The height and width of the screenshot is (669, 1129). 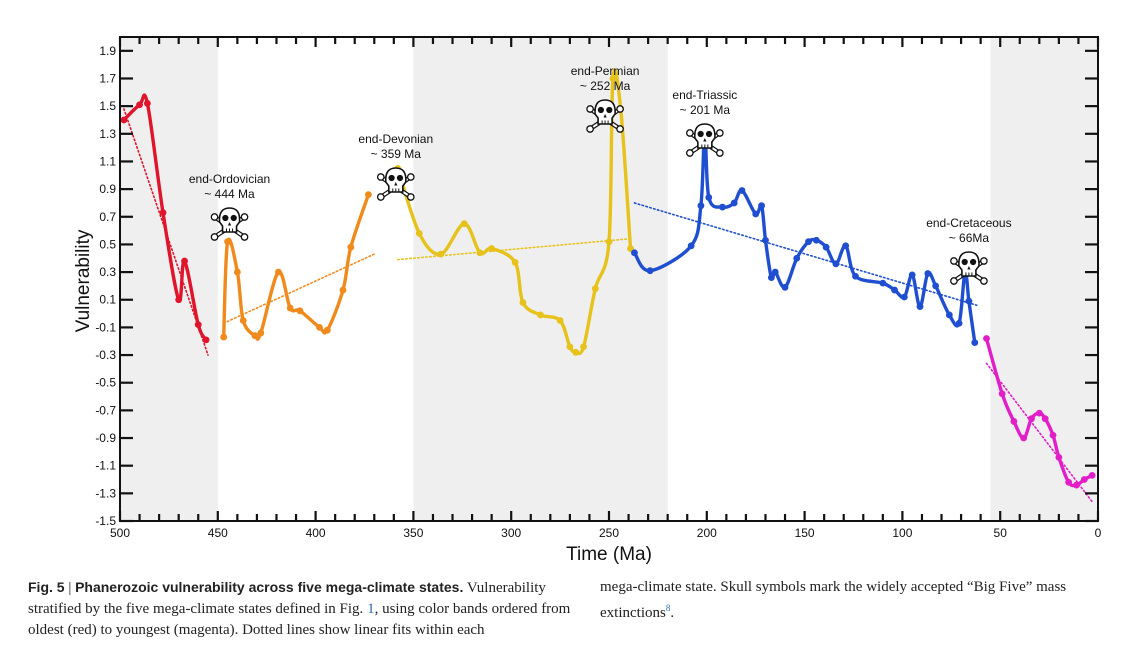 What do you see at coordinates (107, 300) in the screenshot?
I see `y-tick-label: 0.1` at bounding box center [107, 300].